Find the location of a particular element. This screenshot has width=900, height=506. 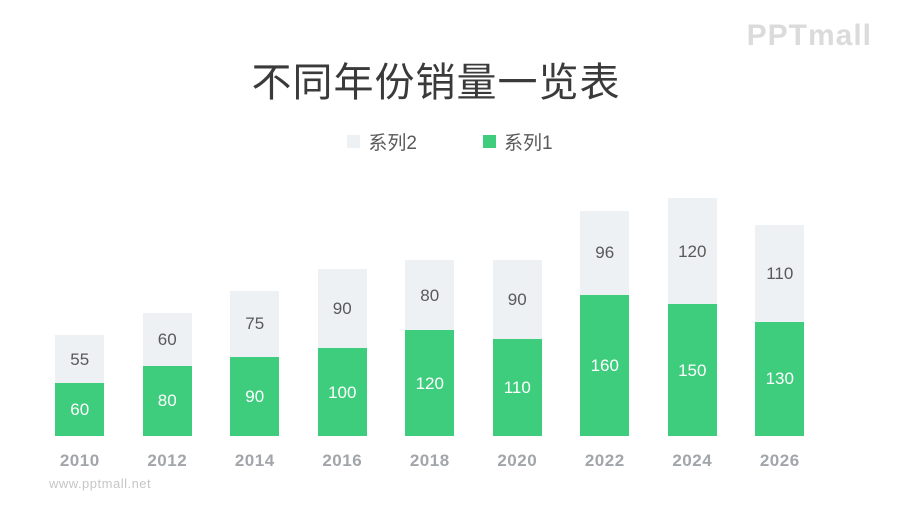

data-label-series2: 75 is located at coordinates (255, 324).